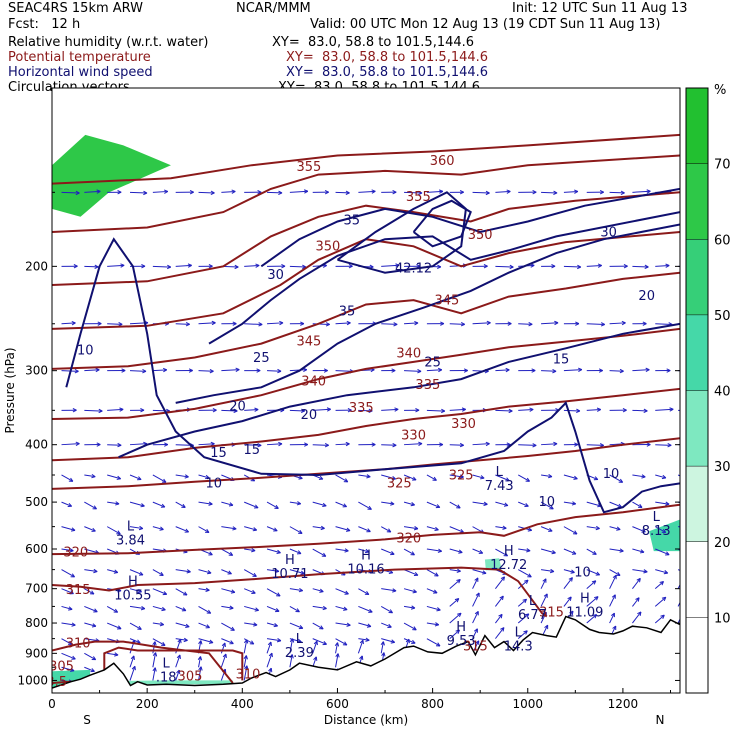  I want to click on theta-label-23: 360, so click(442, 161).